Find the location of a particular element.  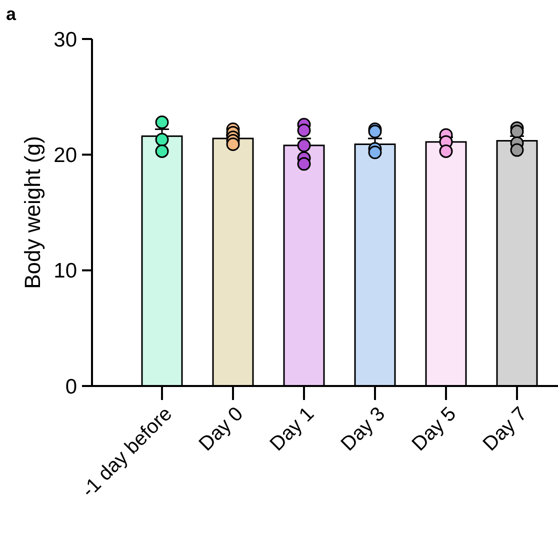

x-tick-label: Day 7 is located at coordinates (505, 429).